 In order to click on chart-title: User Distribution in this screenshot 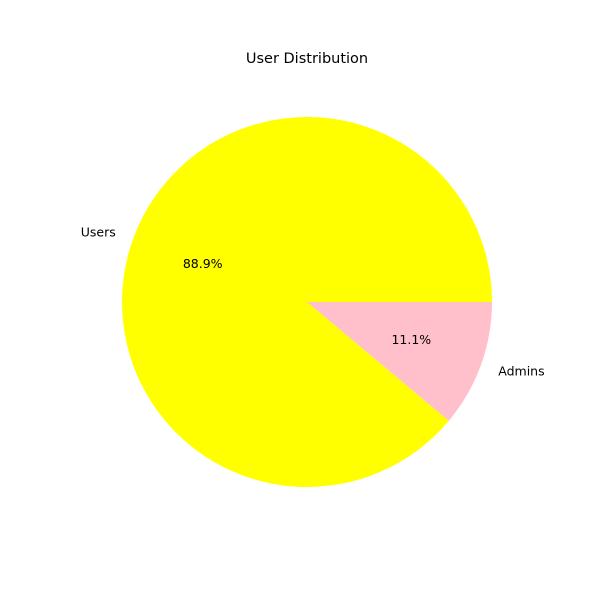, I will do `click(307, 59)`.